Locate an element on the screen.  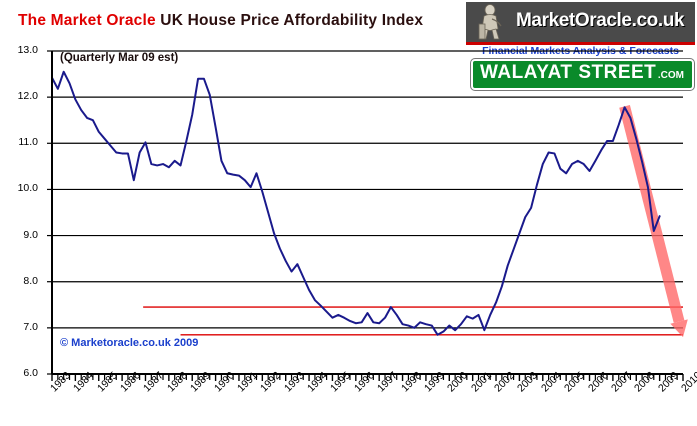
y-axis-tick-label: 9.0 is located at coordinates (30, 234).